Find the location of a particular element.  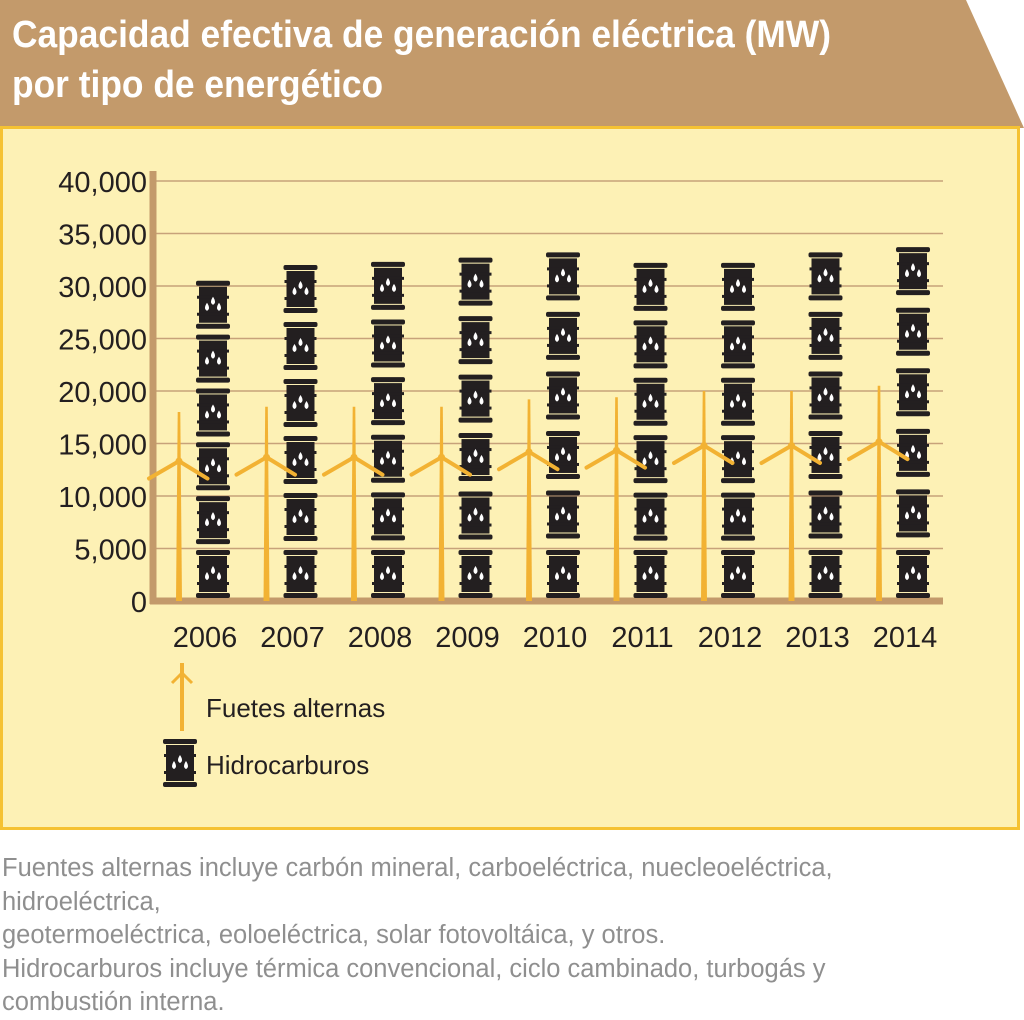

year-group-2011: 2011 is located at coordinates (629, 458).